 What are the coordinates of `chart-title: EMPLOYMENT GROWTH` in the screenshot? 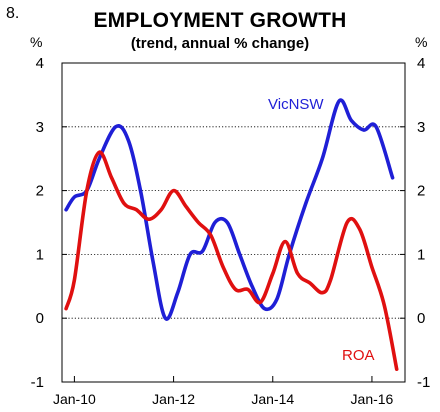 It's located at (220, 20).